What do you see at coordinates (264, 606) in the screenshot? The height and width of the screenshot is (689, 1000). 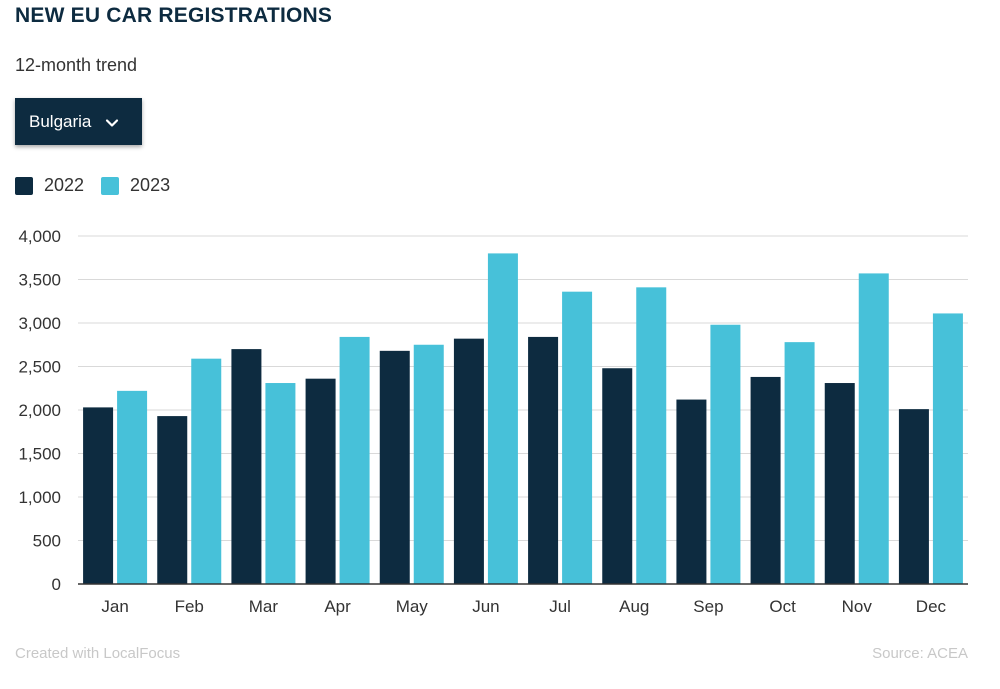 I see `x-tick-label: Mar` at bounding box center [264, 606].